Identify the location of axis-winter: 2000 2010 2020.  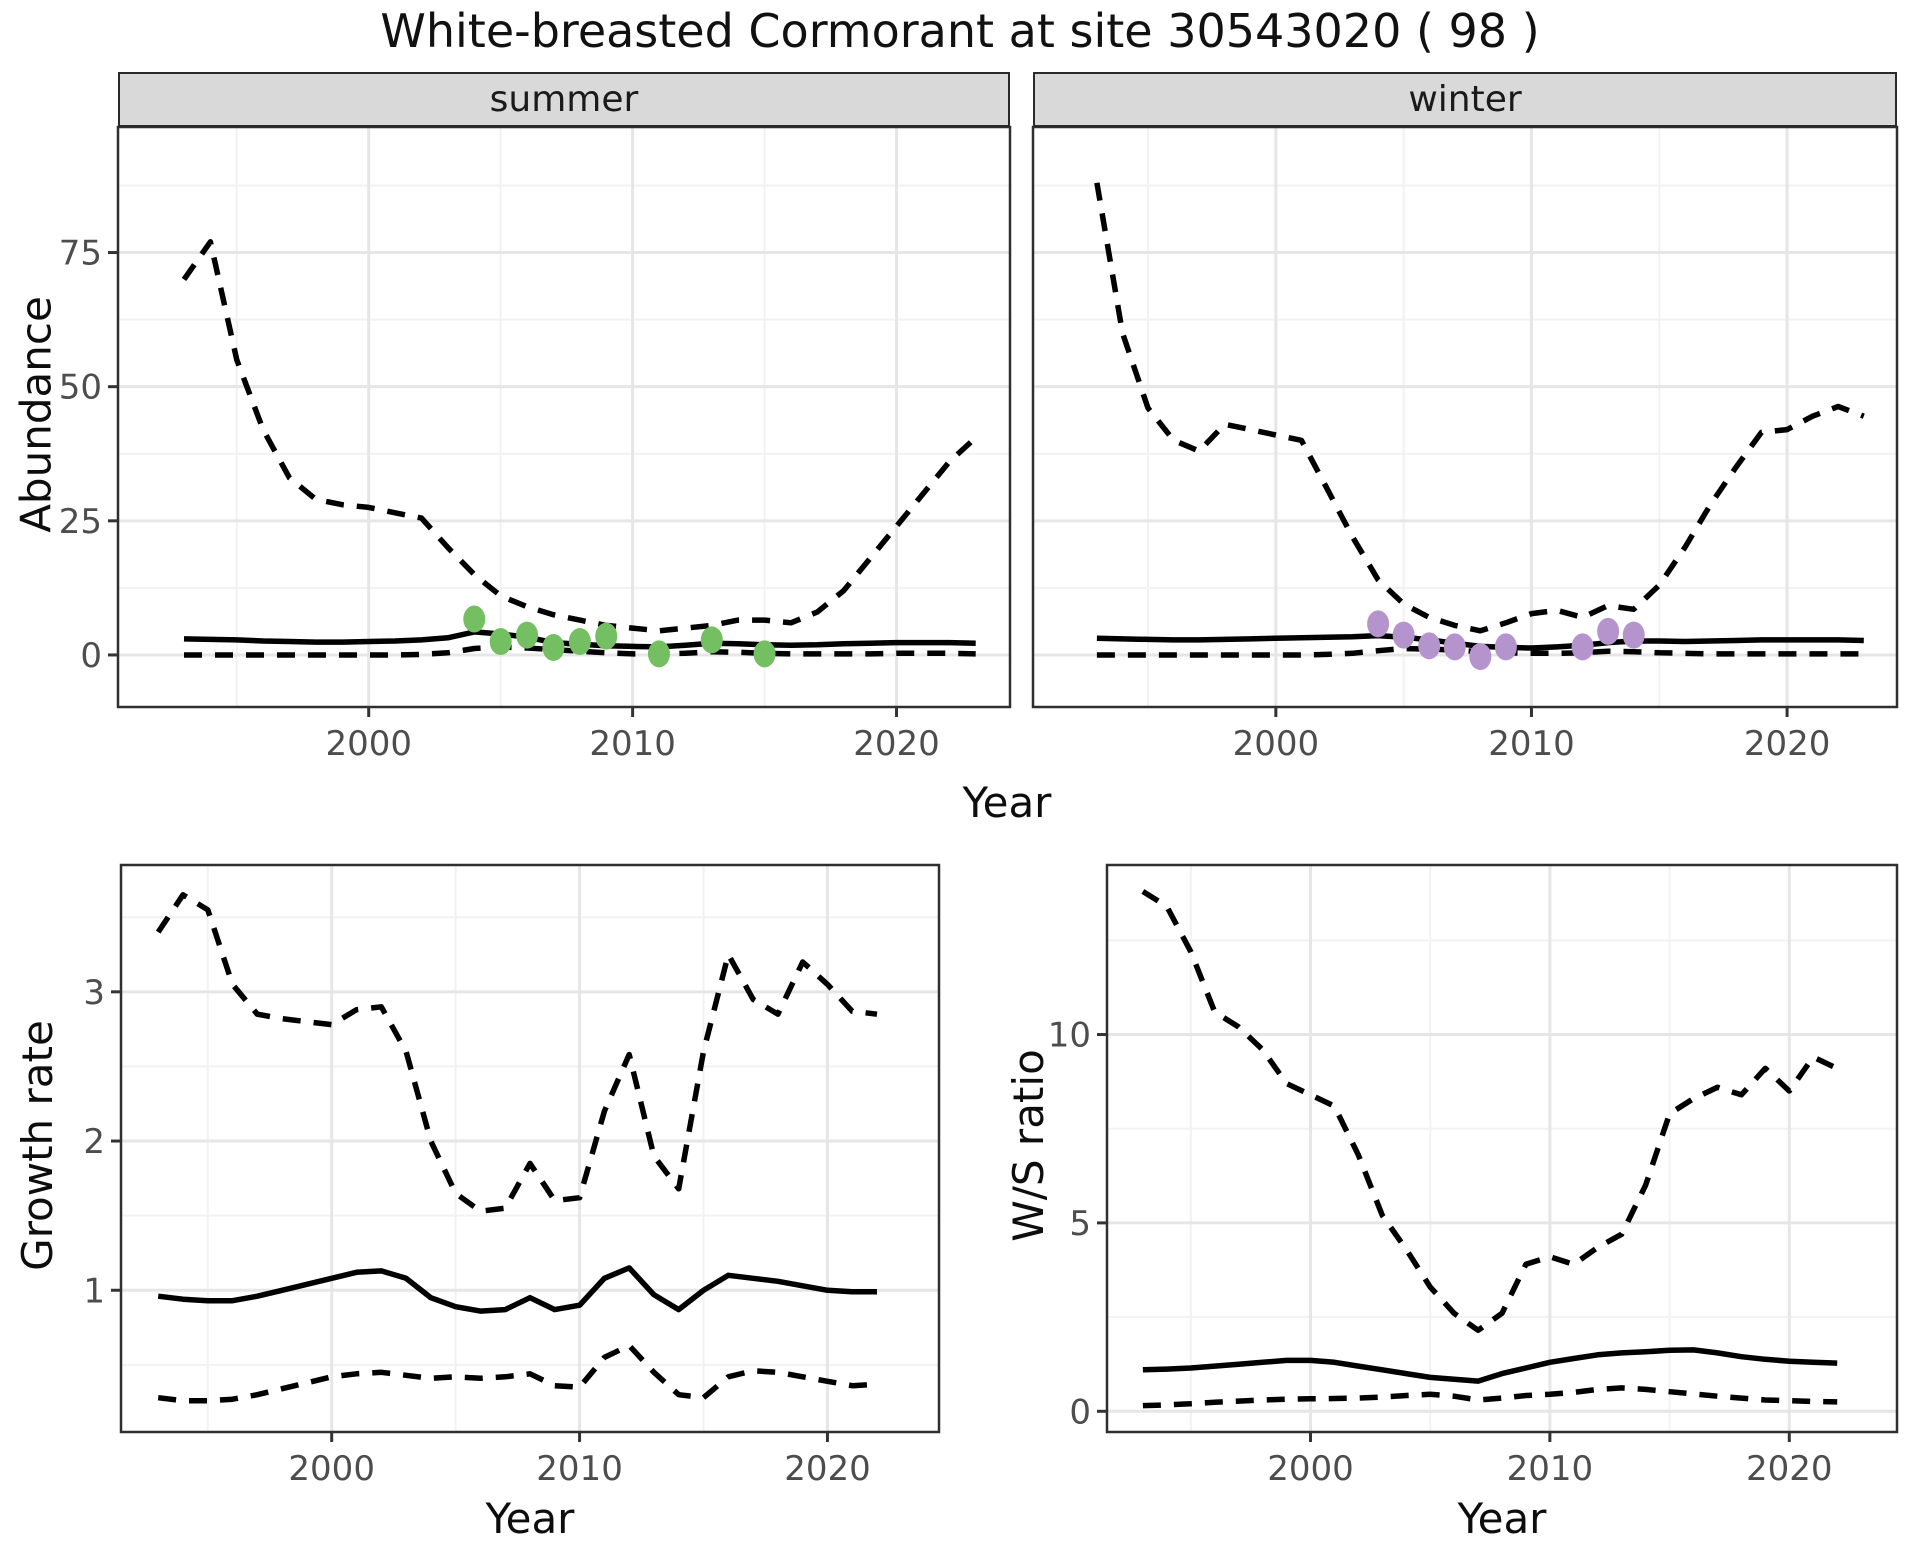
(1532, 735).